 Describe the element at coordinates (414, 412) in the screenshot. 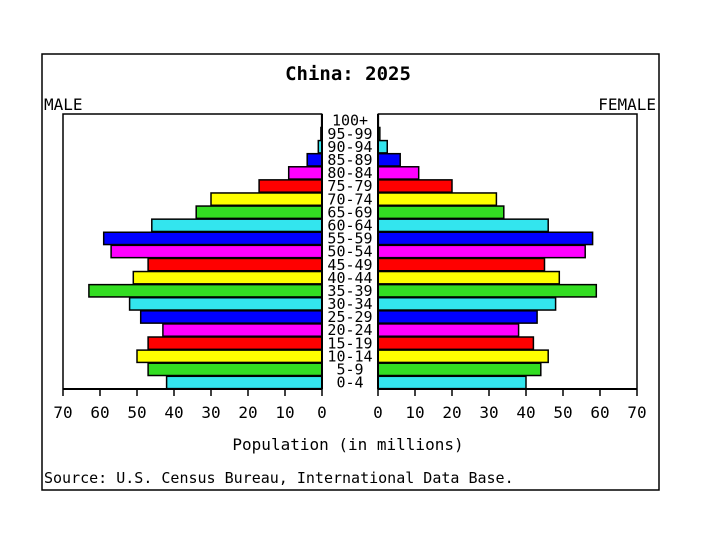

I see `female-tick-label-10: 10` at that location.